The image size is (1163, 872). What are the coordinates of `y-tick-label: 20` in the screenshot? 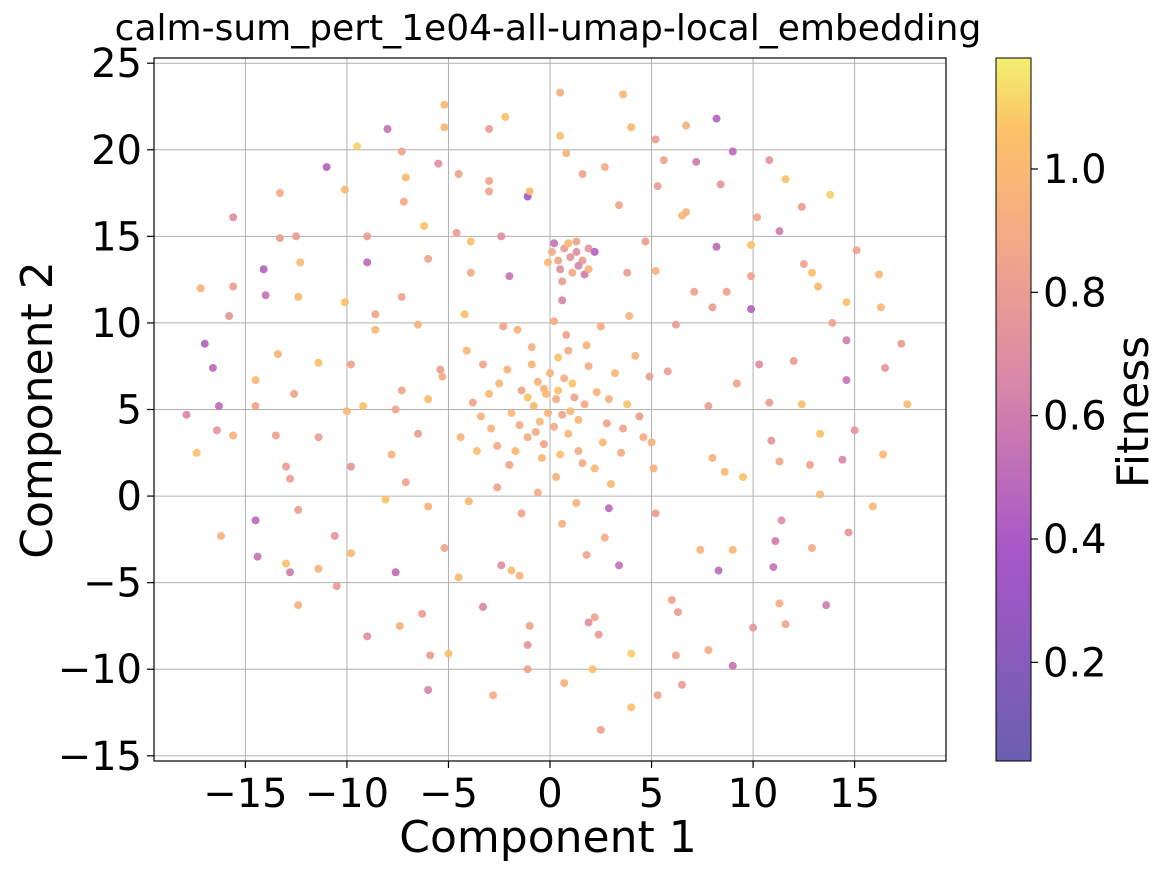 It's located at (116, 151).